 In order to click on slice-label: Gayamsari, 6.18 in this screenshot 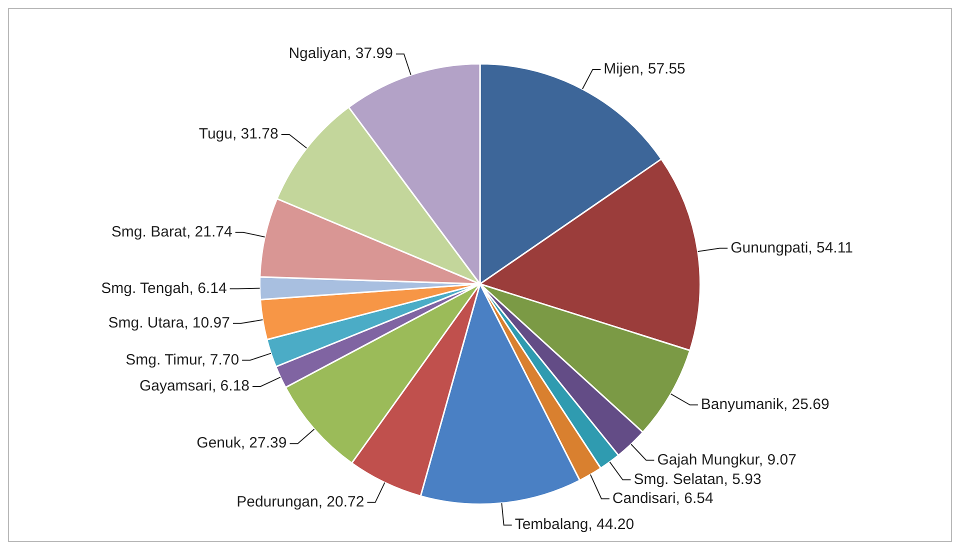, I will do `click(194, 386)`.